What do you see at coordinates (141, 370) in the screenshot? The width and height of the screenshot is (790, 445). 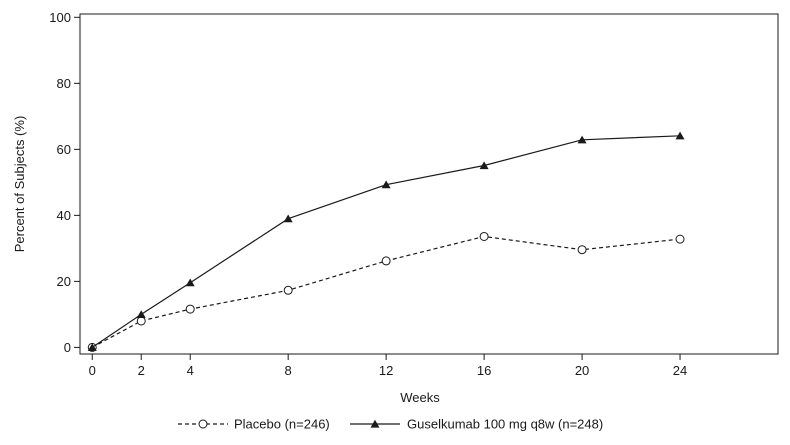 I see `x-tick-label: 2` at bounding box center [141, 370].